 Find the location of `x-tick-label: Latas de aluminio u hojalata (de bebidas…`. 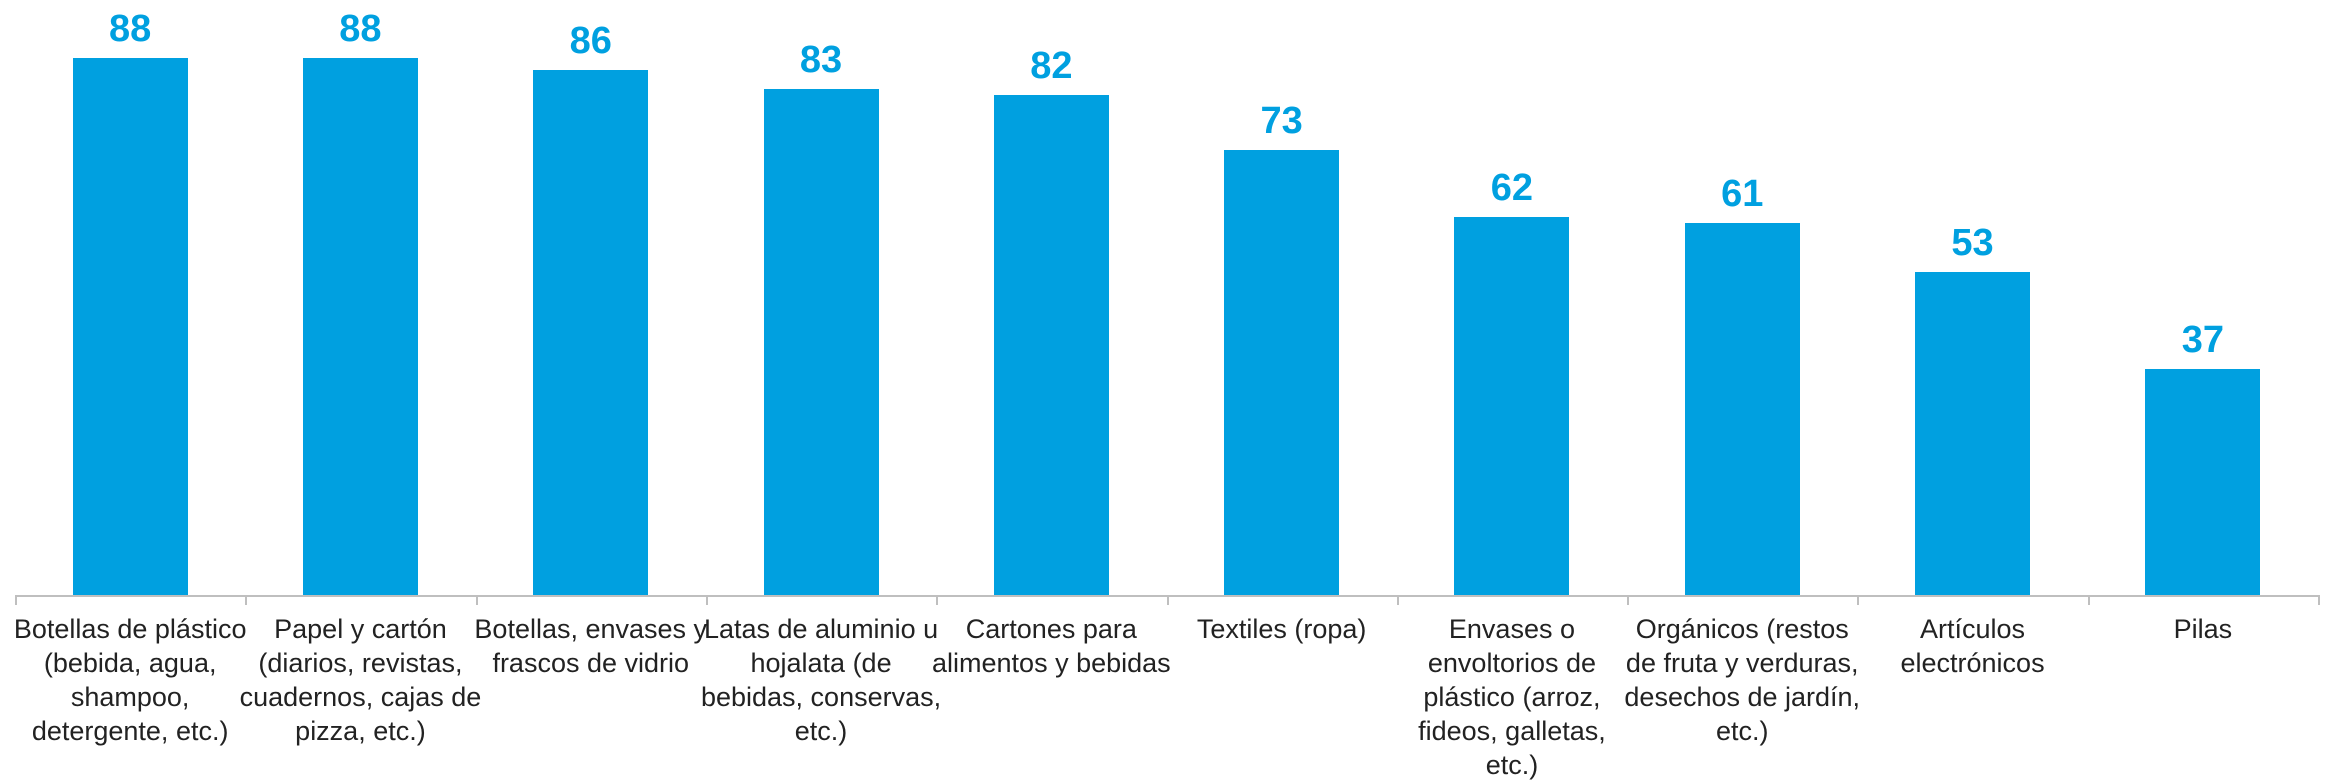

x-tick-label: Latas de aluminio u hojalata (de bebidas… is located at coordinates (821, 680).